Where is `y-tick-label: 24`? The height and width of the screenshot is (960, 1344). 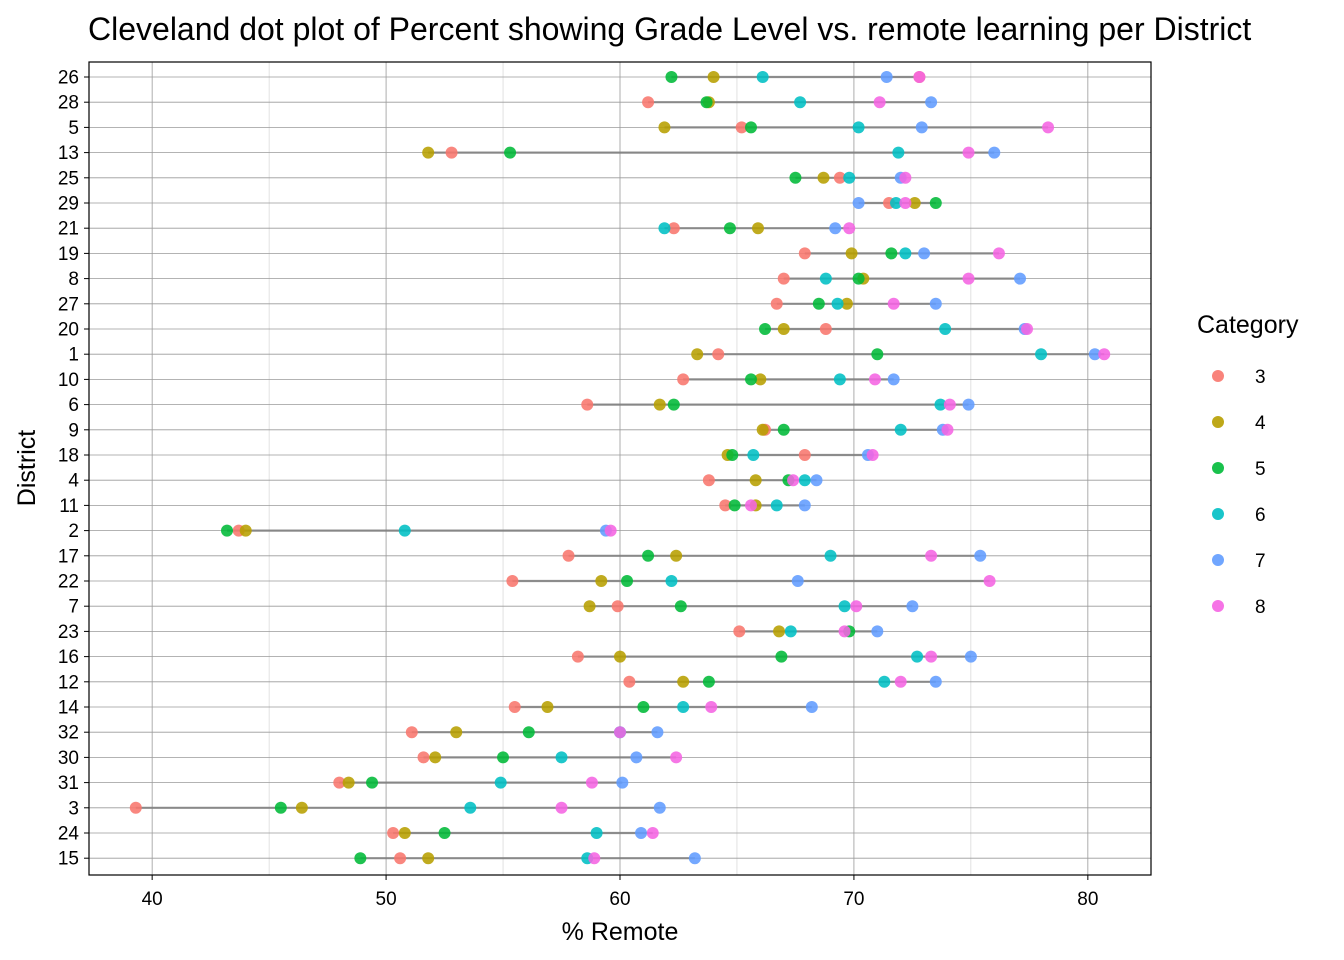
y-tick-label: 24 is located at coordinates (69, 834).